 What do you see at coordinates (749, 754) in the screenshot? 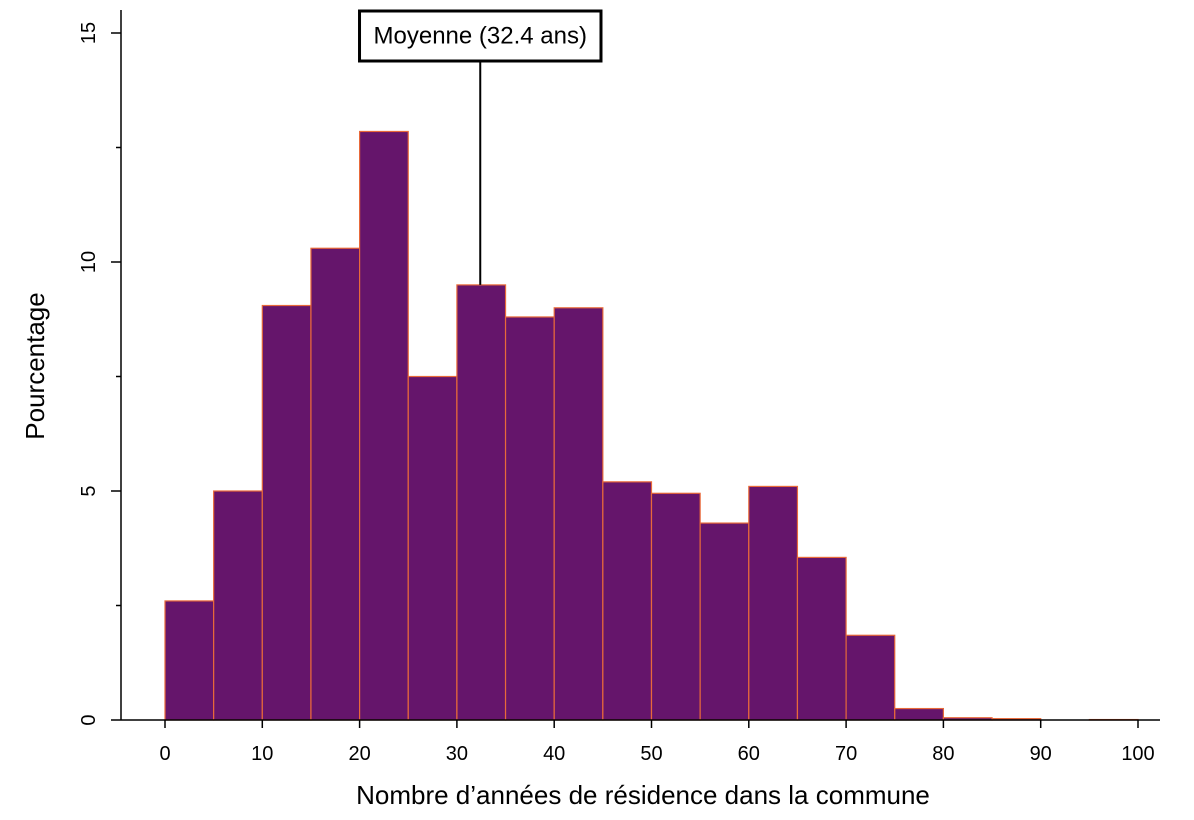
I see `x-tick-label: 60` at bounding box center [749, 754].